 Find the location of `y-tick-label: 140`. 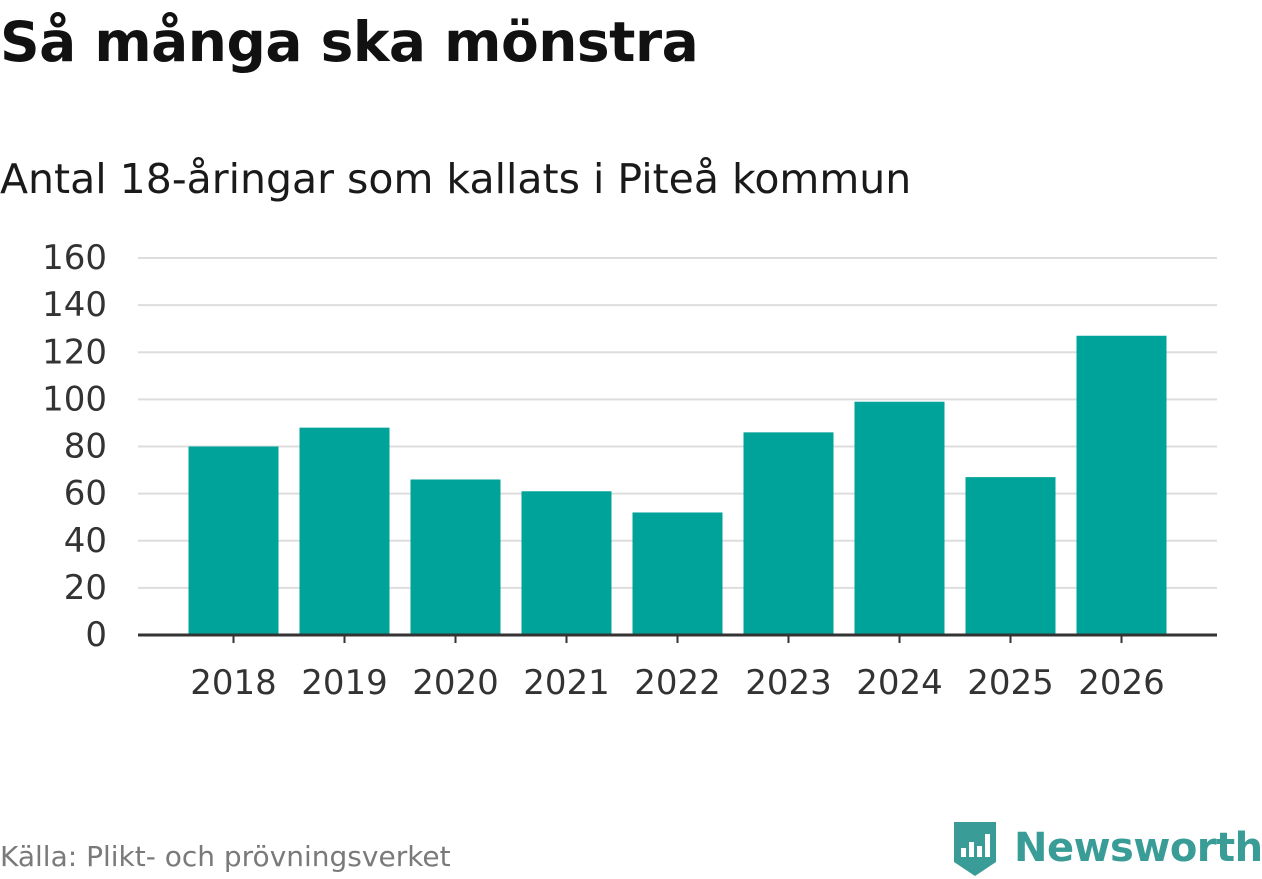

y-tick-label: 140 is located at coordinates (74, 305).